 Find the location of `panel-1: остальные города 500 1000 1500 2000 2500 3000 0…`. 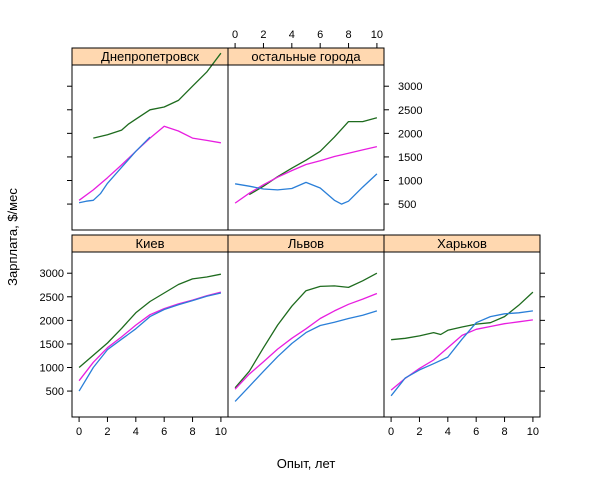

panel-1: остальные города 500 1000 1500 2000 2500 3000 0… is located at coordinates (324, 130).